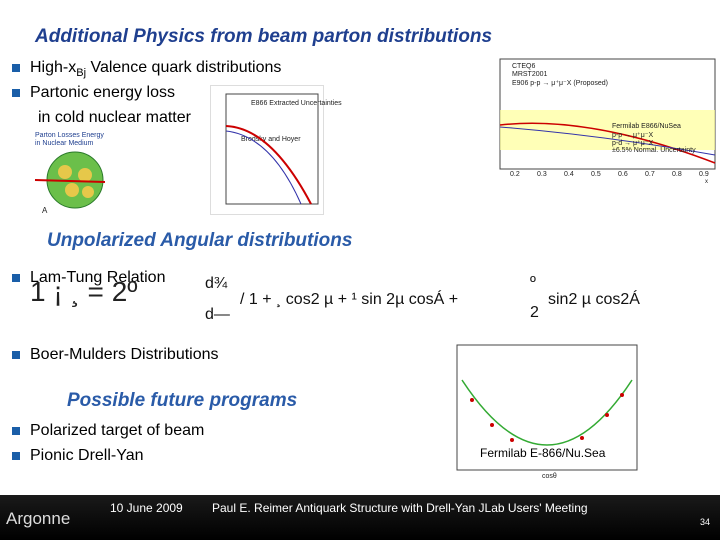 This screenshot has height=540, width=720. What do you see at coordinates (646, 126) in the screenshot?
I see `legend-entry: Fermilab E866/NuSea` at bounding box center [646, 126].